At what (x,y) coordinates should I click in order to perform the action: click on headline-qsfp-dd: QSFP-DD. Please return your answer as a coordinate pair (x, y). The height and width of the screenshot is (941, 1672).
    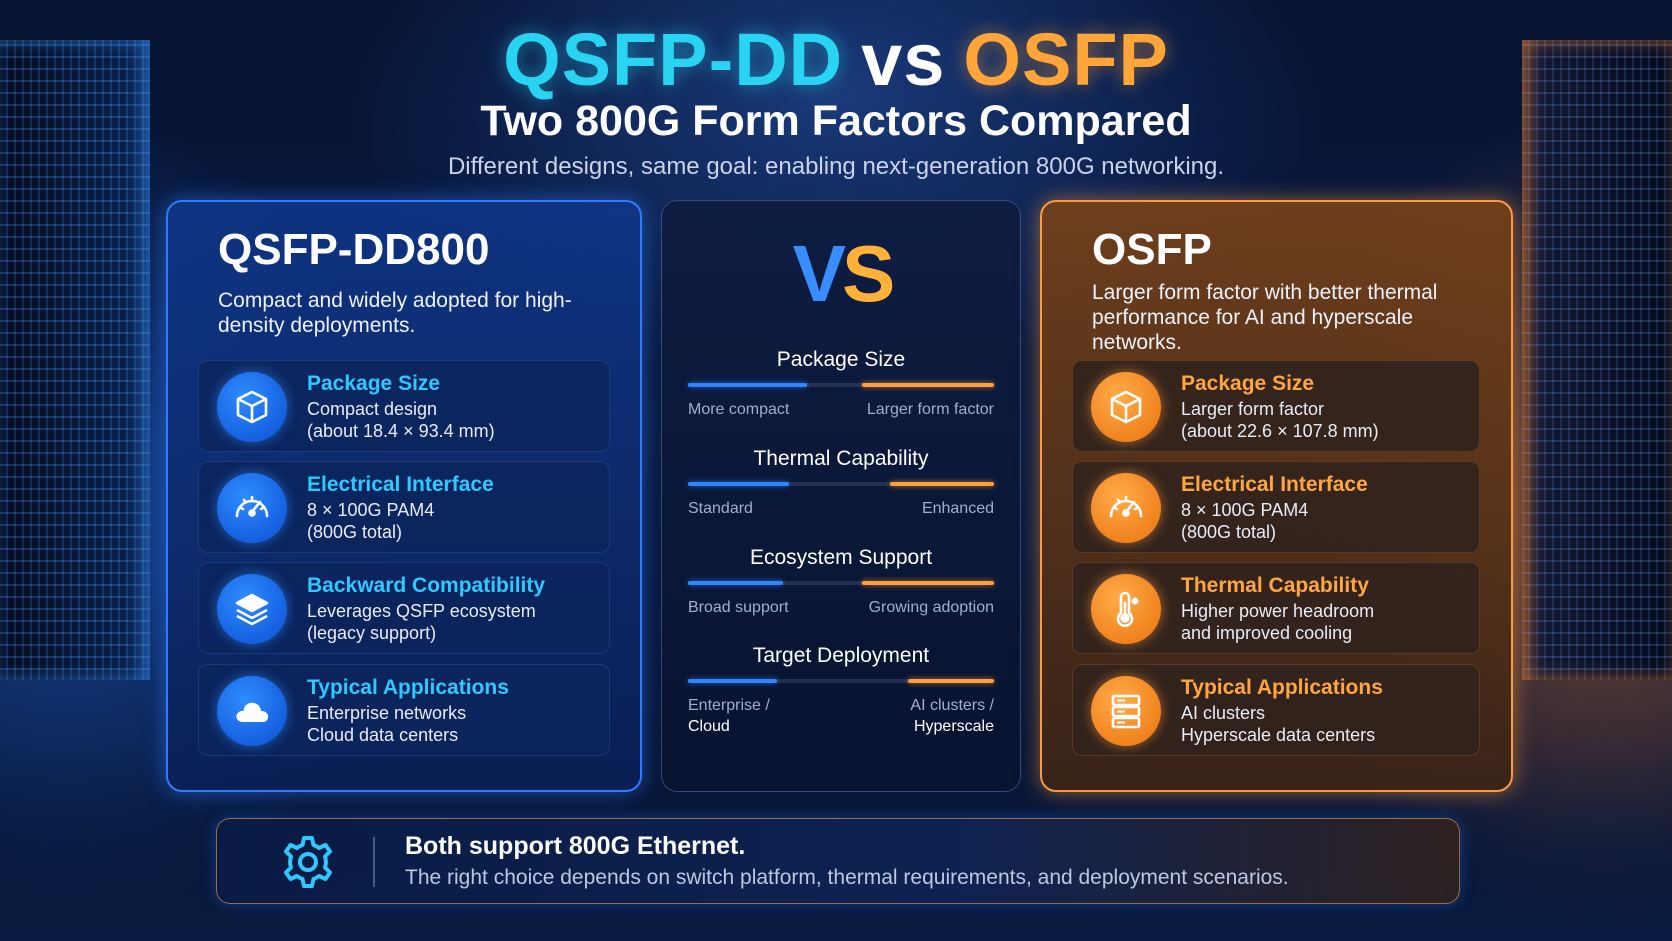
    Looking at the image, I should click on (673, 59).